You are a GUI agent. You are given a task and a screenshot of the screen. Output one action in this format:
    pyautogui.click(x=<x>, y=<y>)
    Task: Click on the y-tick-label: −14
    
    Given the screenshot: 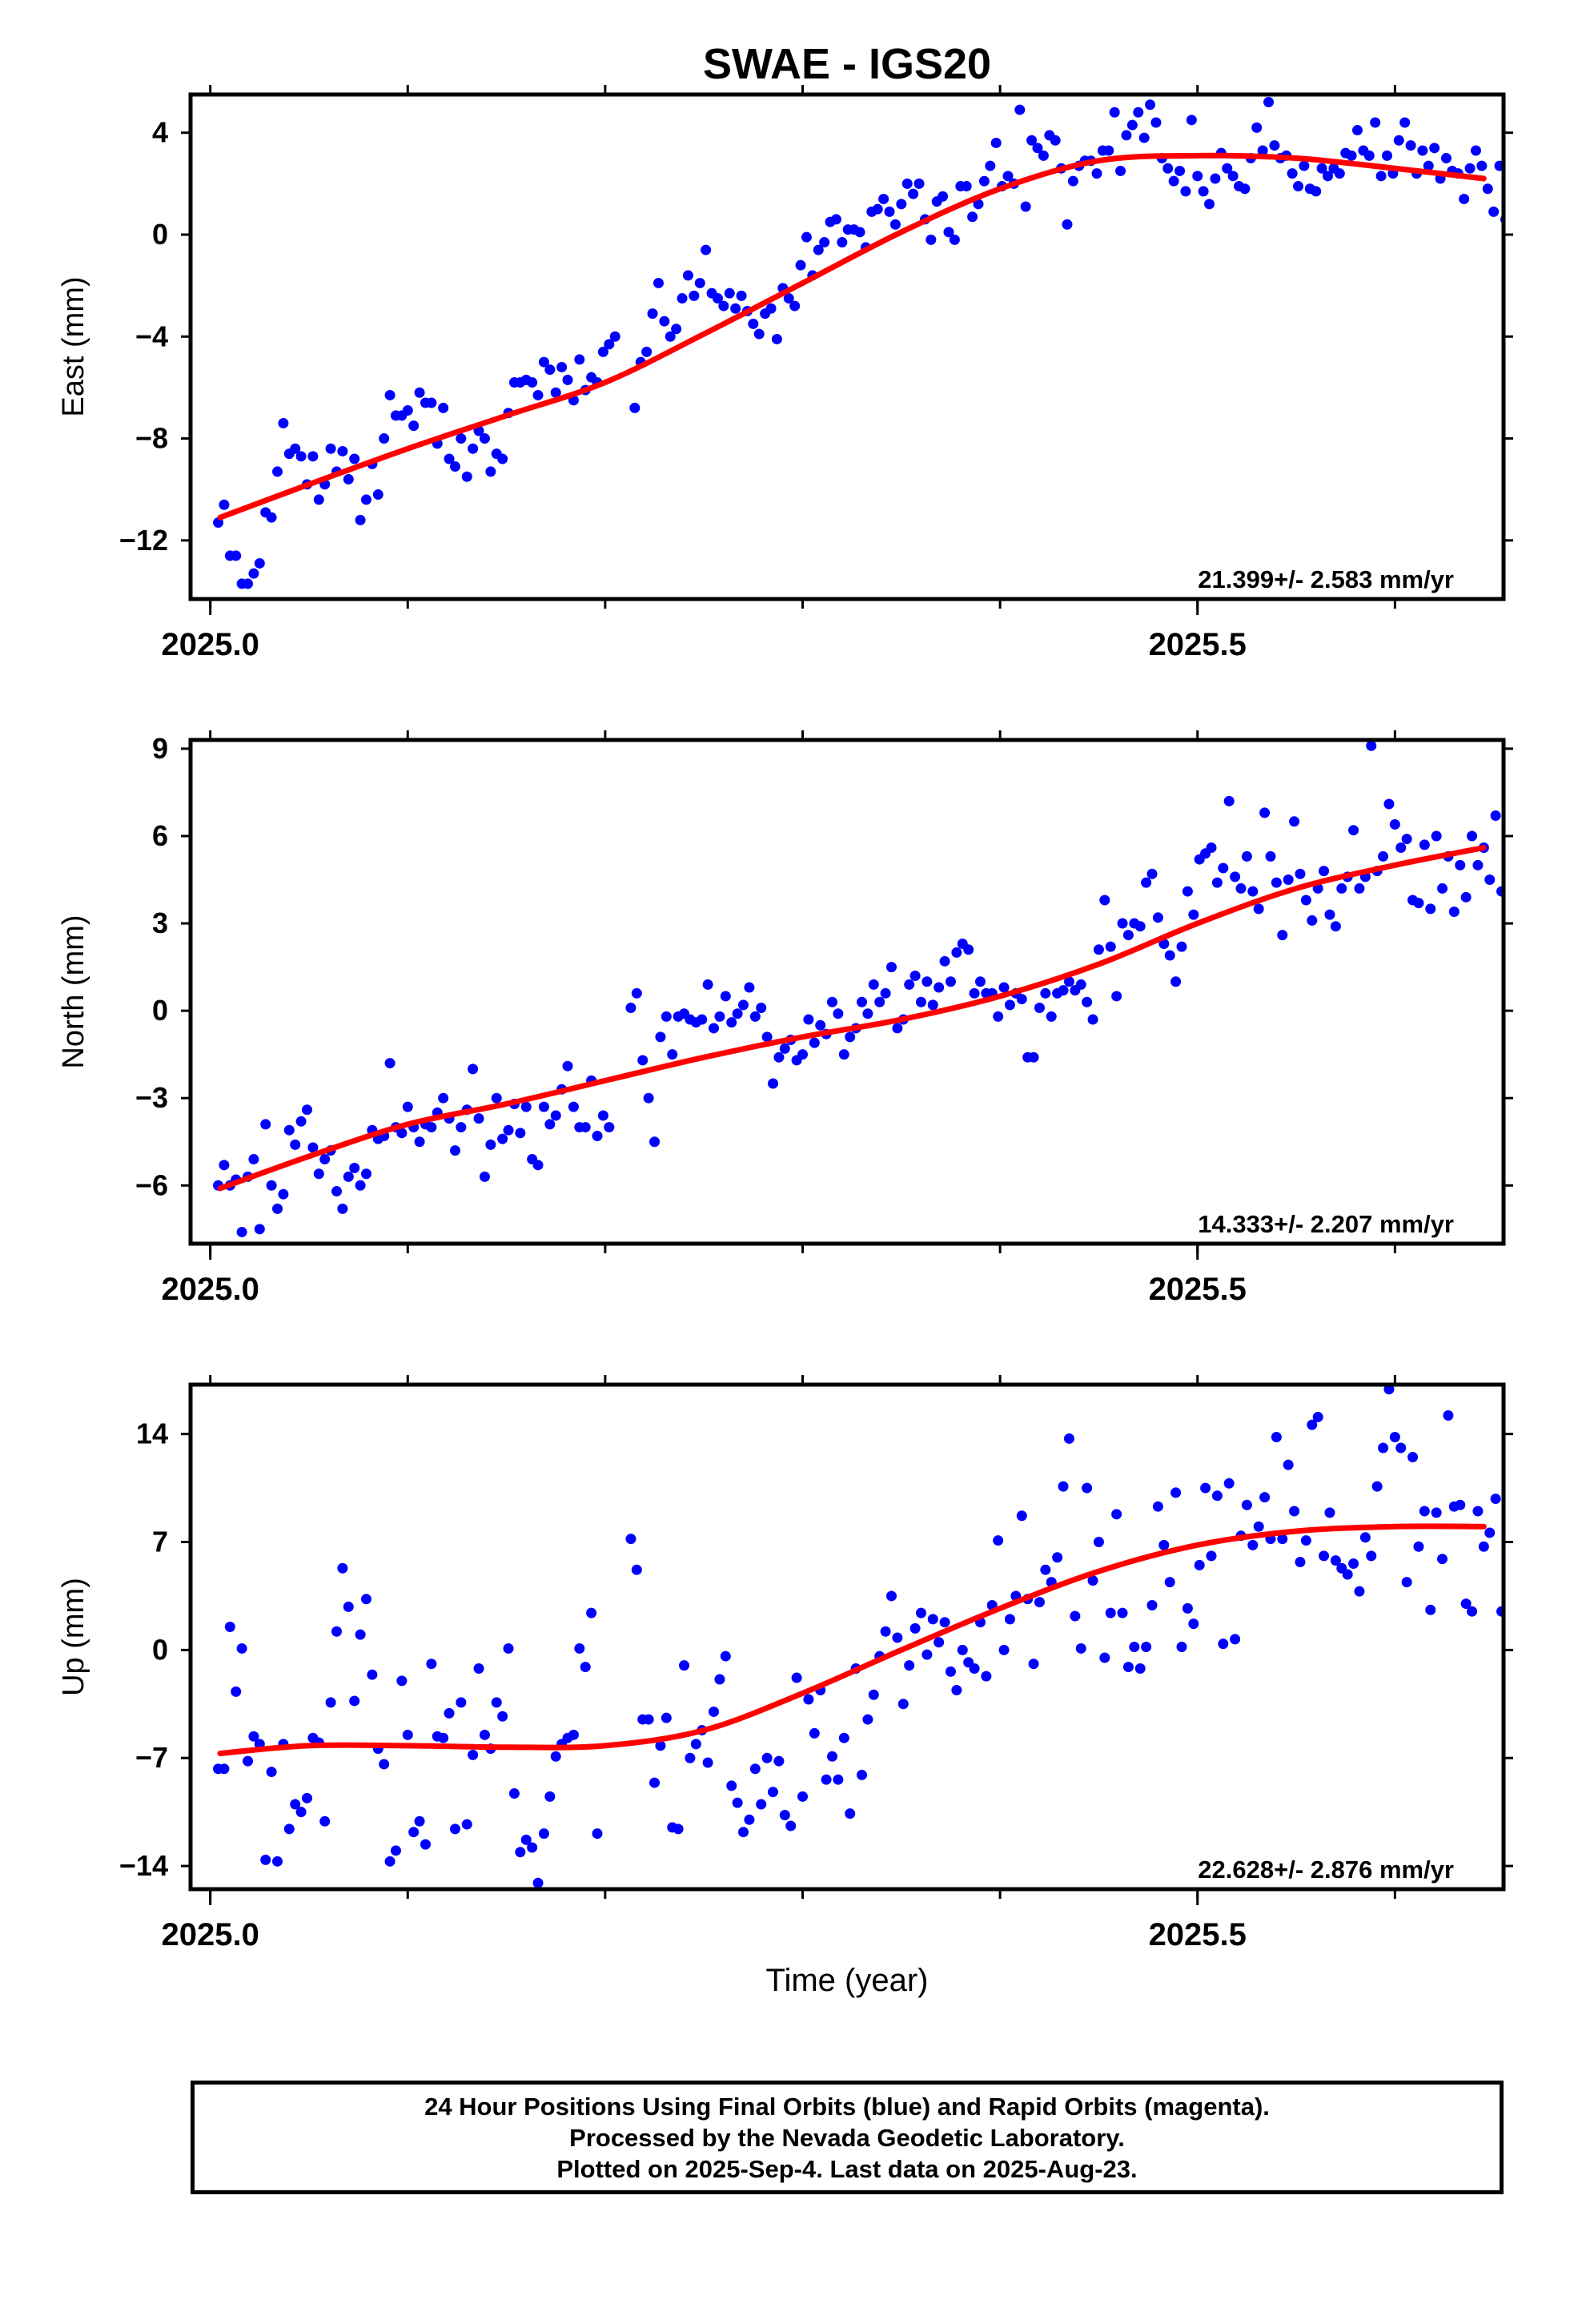 What is the action you would take?
    pyautogui.click(x=144, y=1865)
    